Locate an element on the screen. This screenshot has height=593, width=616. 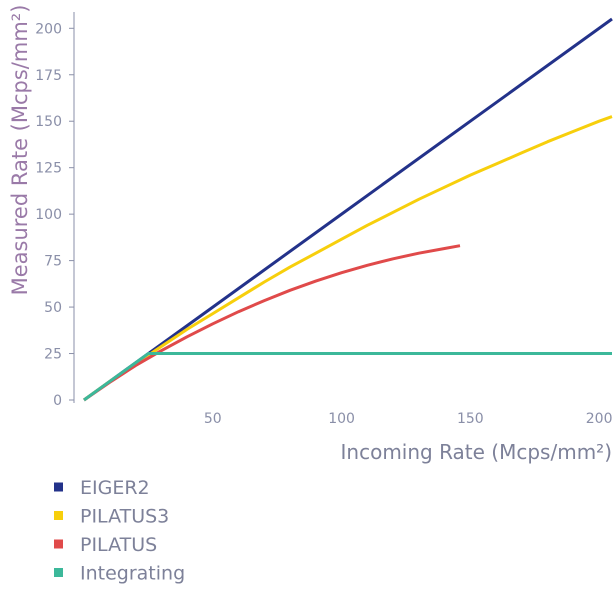
x-tick-label: 200 is located at coordinates (599, 419).